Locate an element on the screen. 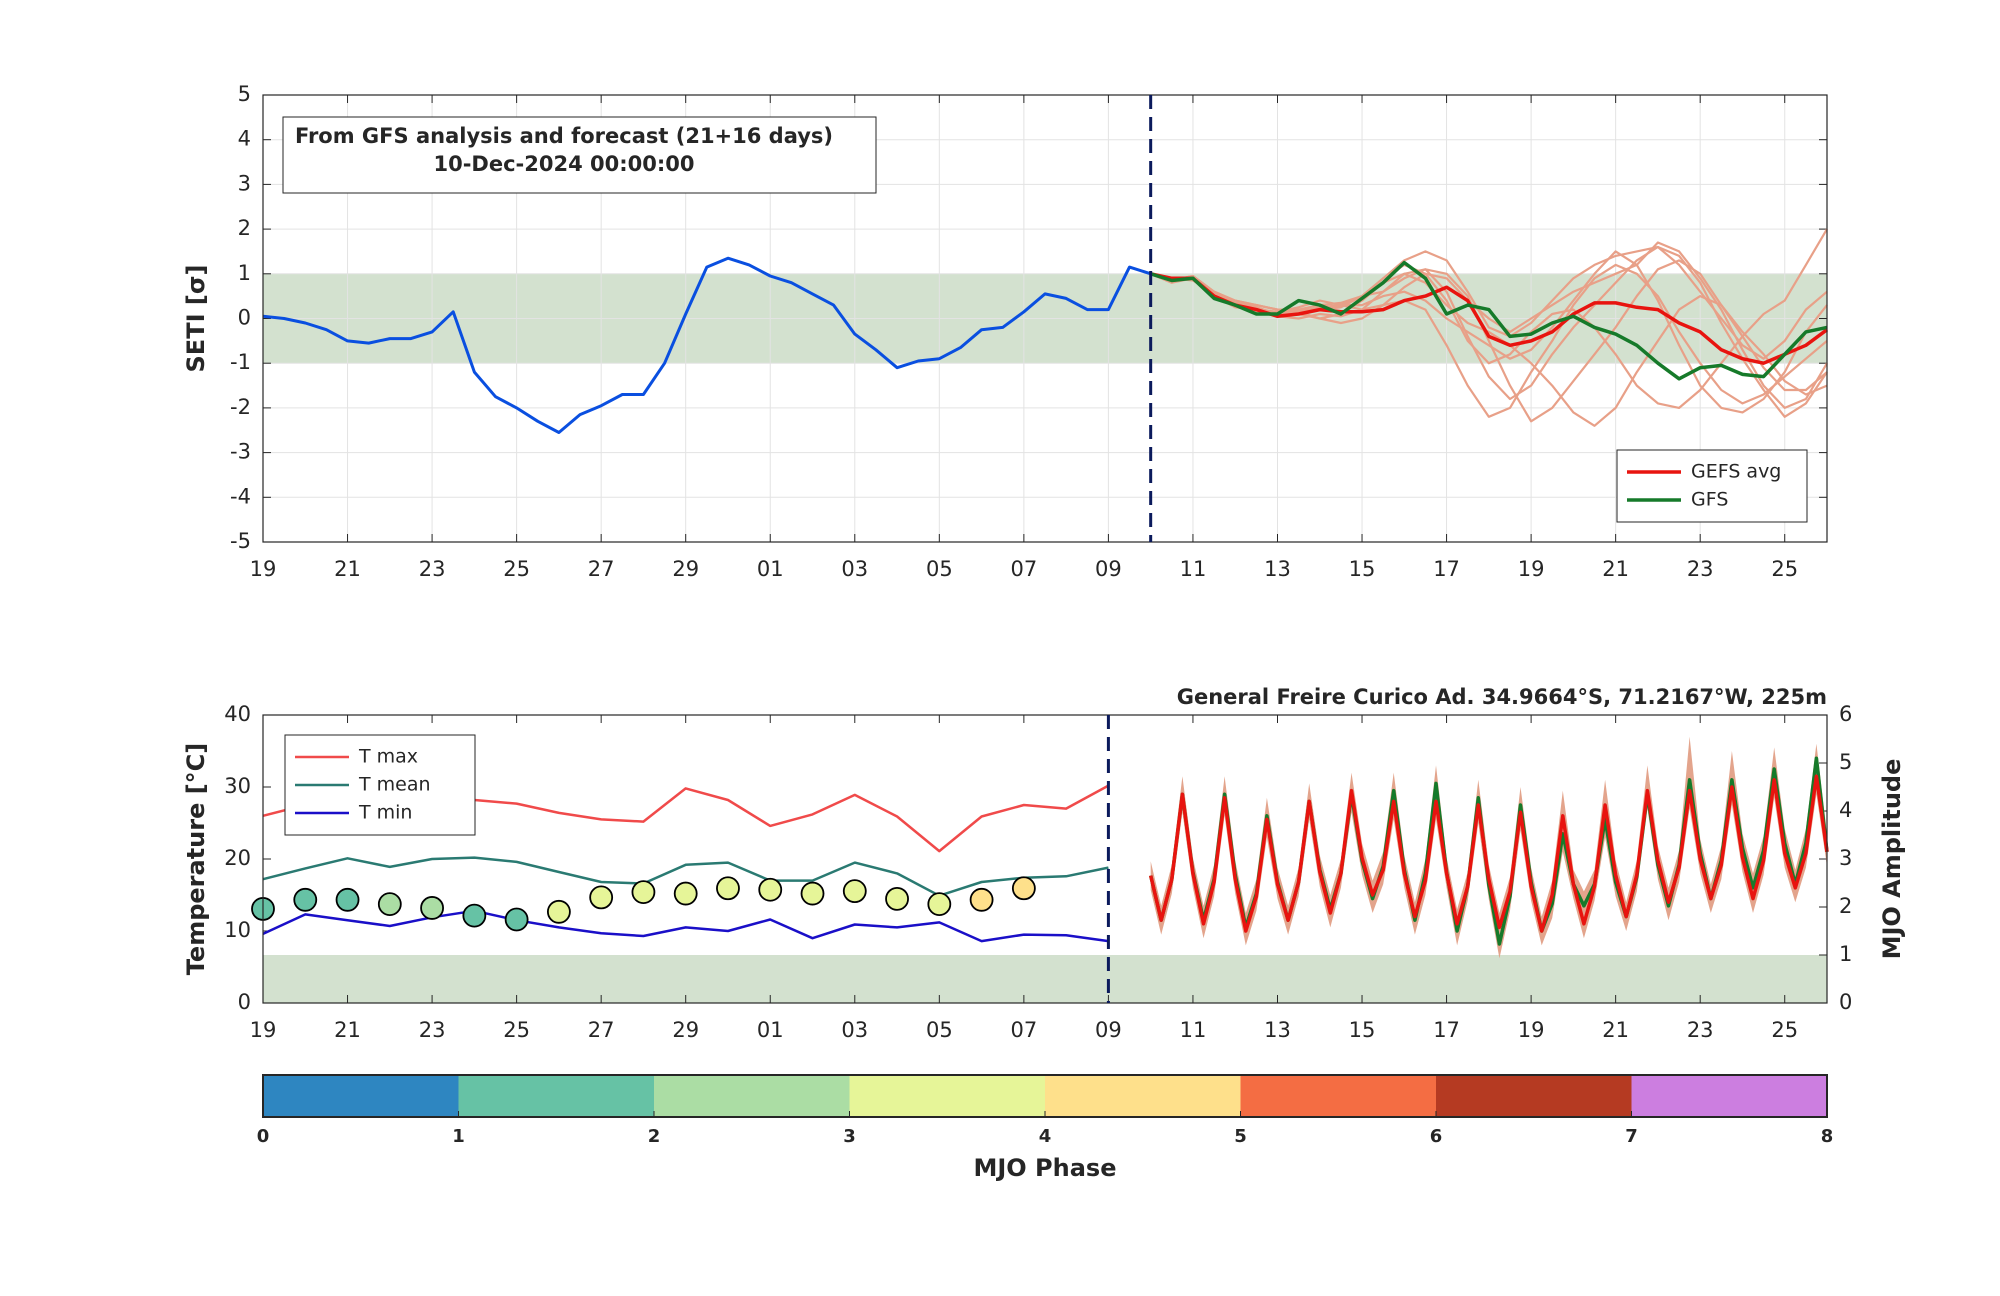 This screenshot has width=2000, height=1296. y-tick-label: 4 is located at coordinates (244, 139).